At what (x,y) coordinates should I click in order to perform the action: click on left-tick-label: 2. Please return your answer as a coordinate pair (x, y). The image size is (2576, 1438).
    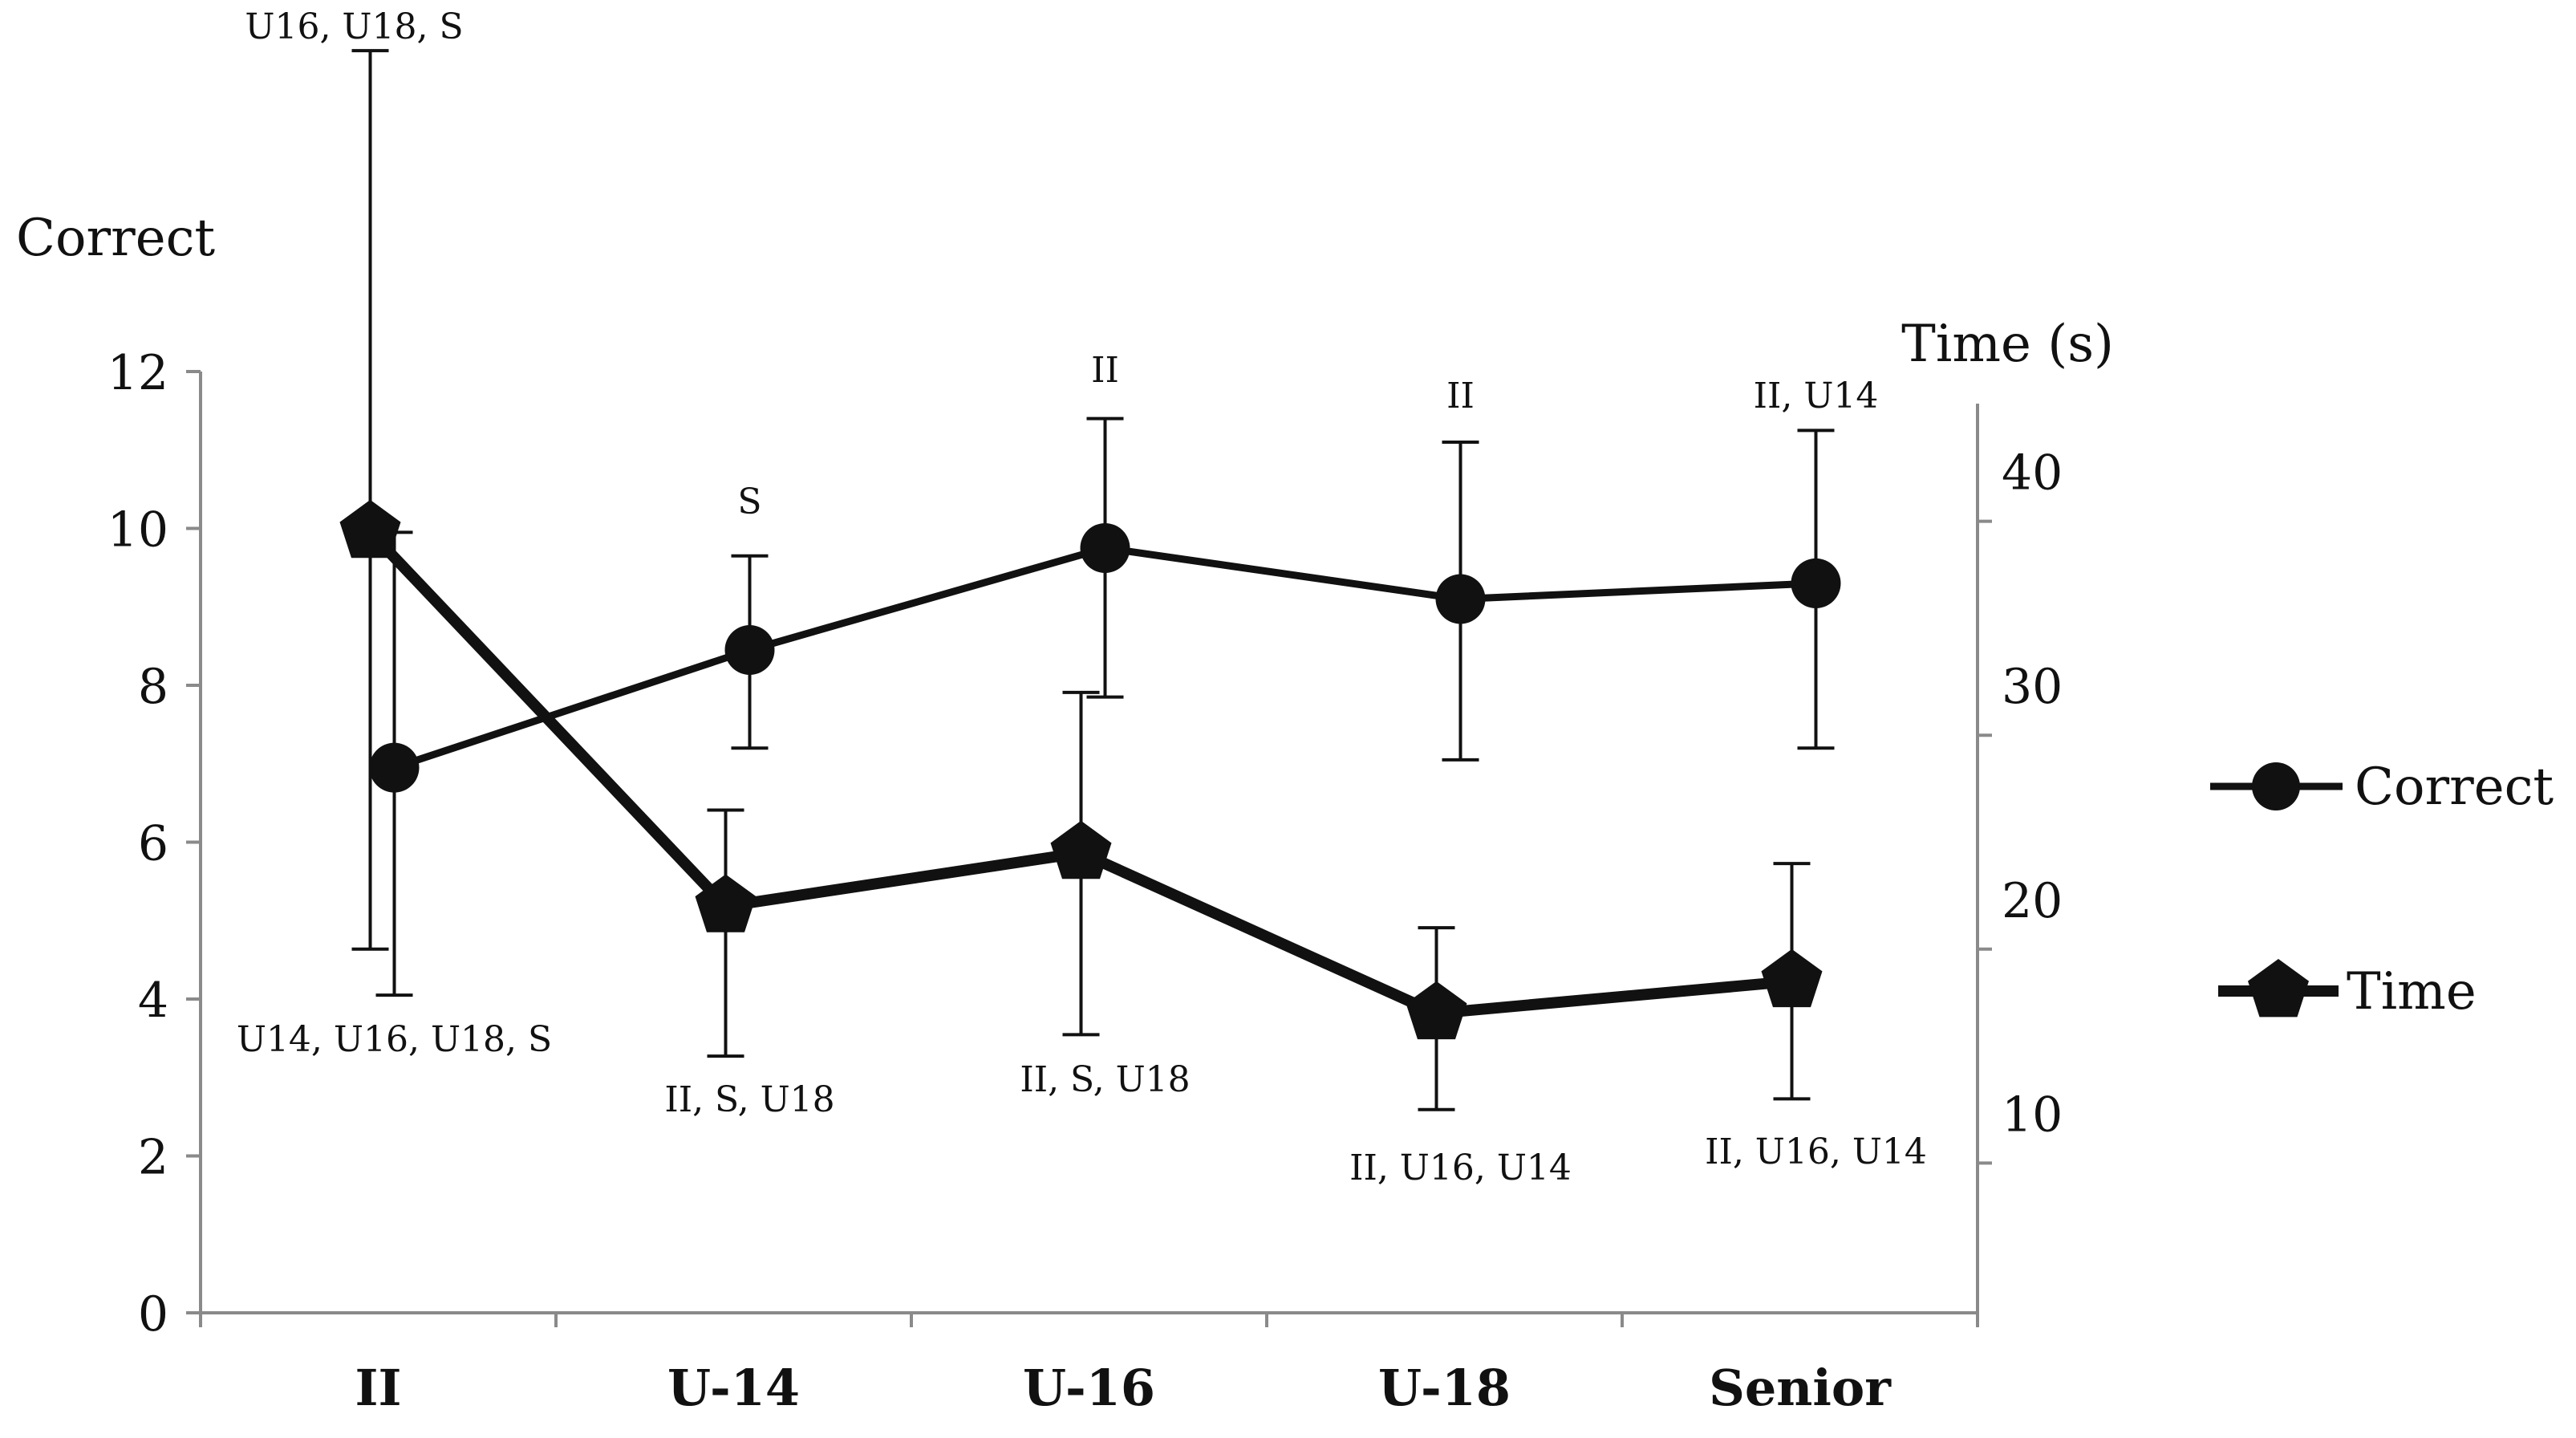
    Looking at the image, I should click on (153, 1158).